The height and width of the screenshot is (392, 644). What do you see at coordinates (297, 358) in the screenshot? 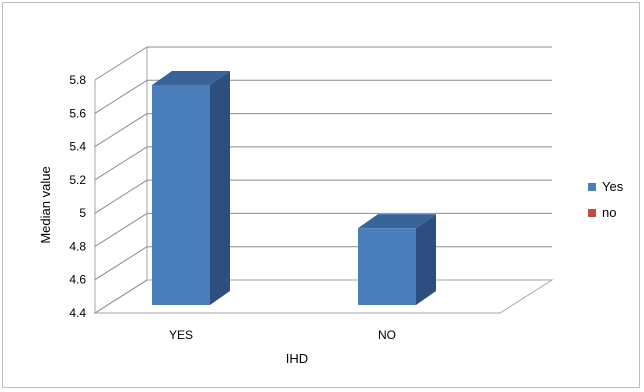
I see `x-axis-title: IHD` at bounding box center [297, 358].